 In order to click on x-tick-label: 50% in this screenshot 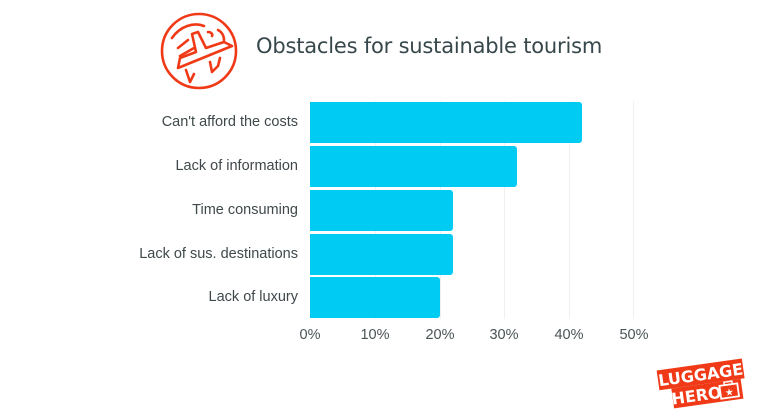, I will do `click(634, 335)`.